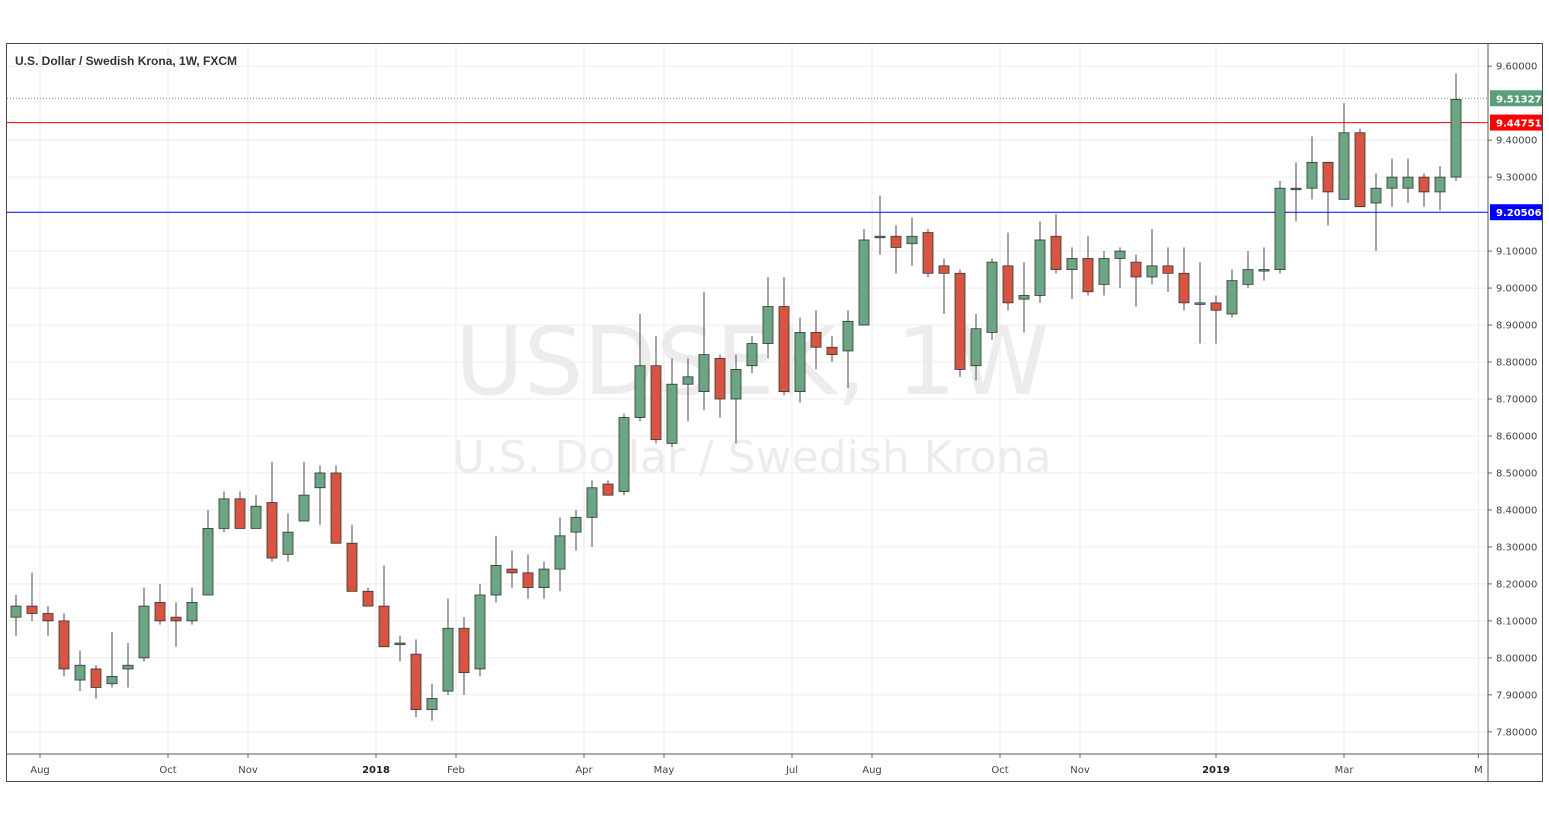  Describe the element at coordinates (1080, 770) in the screenshot. I see `x-tick-label: Nov` at that location.